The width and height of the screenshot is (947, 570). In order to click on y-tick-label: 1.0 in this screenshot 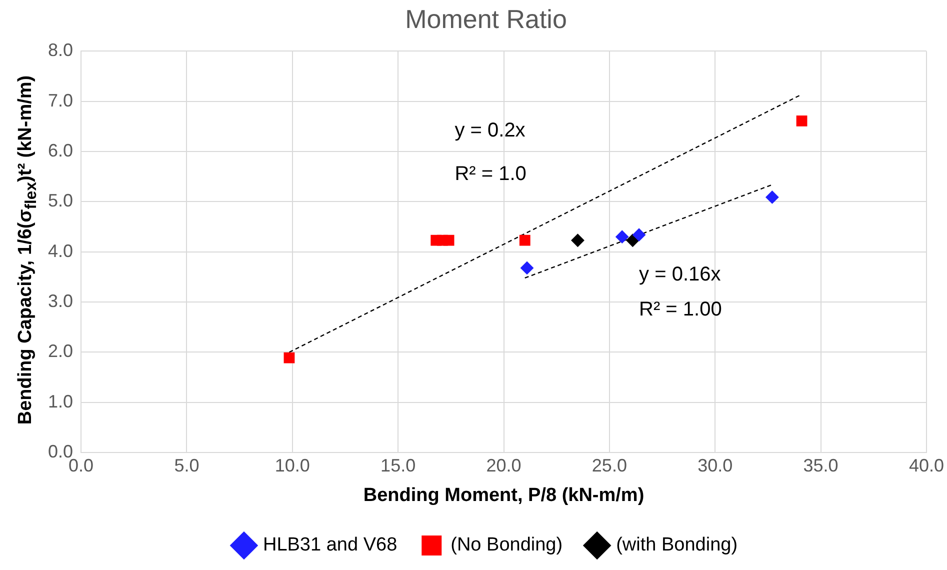, I will do `click(61, 401)`.